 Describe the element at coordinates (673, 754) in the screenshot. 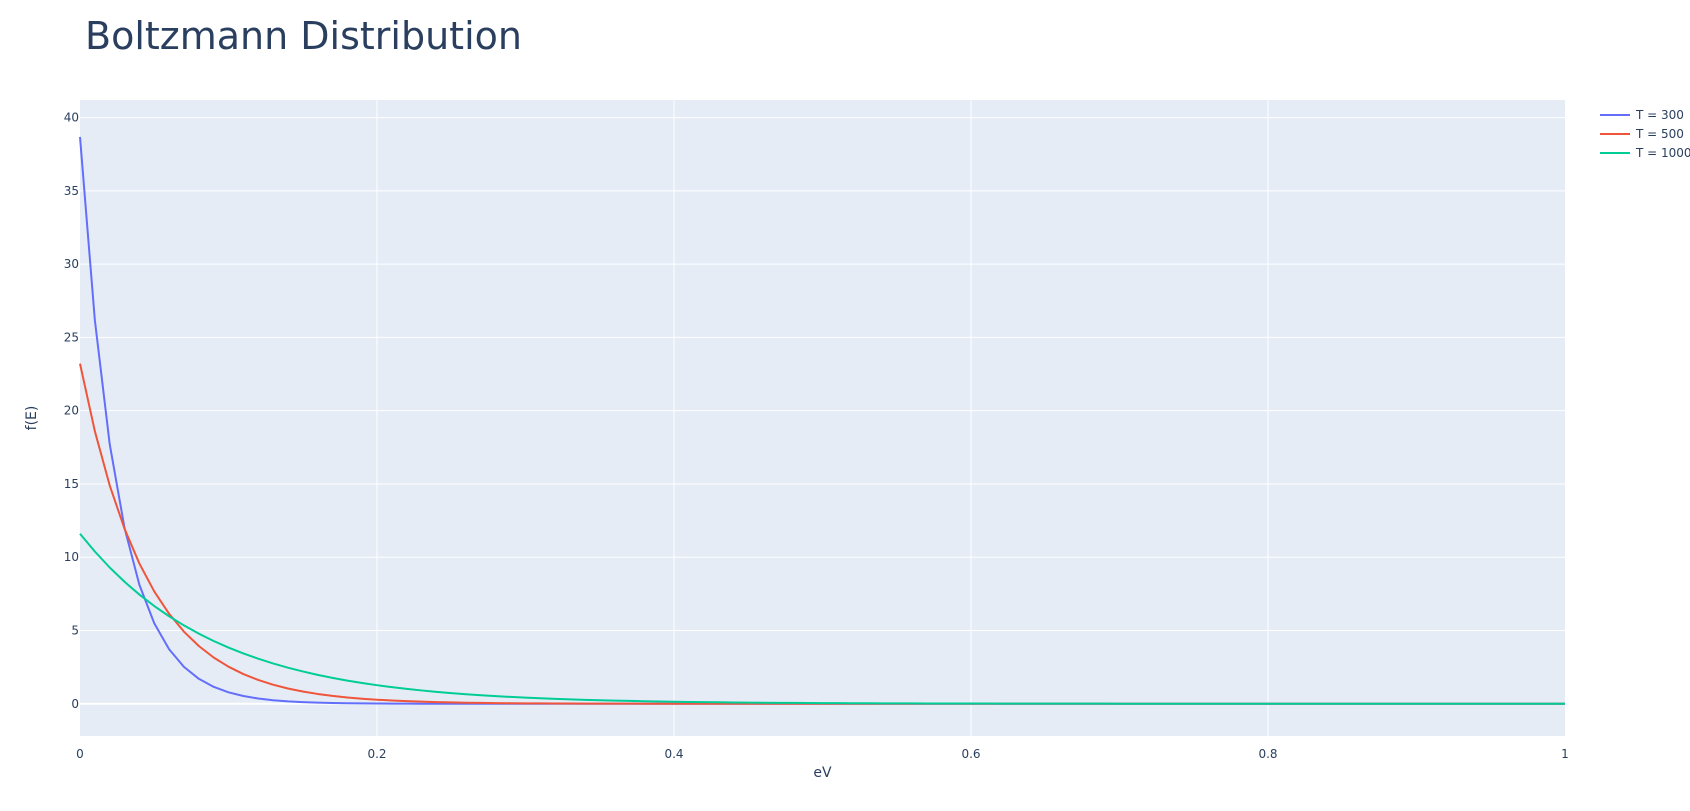

I see `x-tick-label: 0.4` at that location.